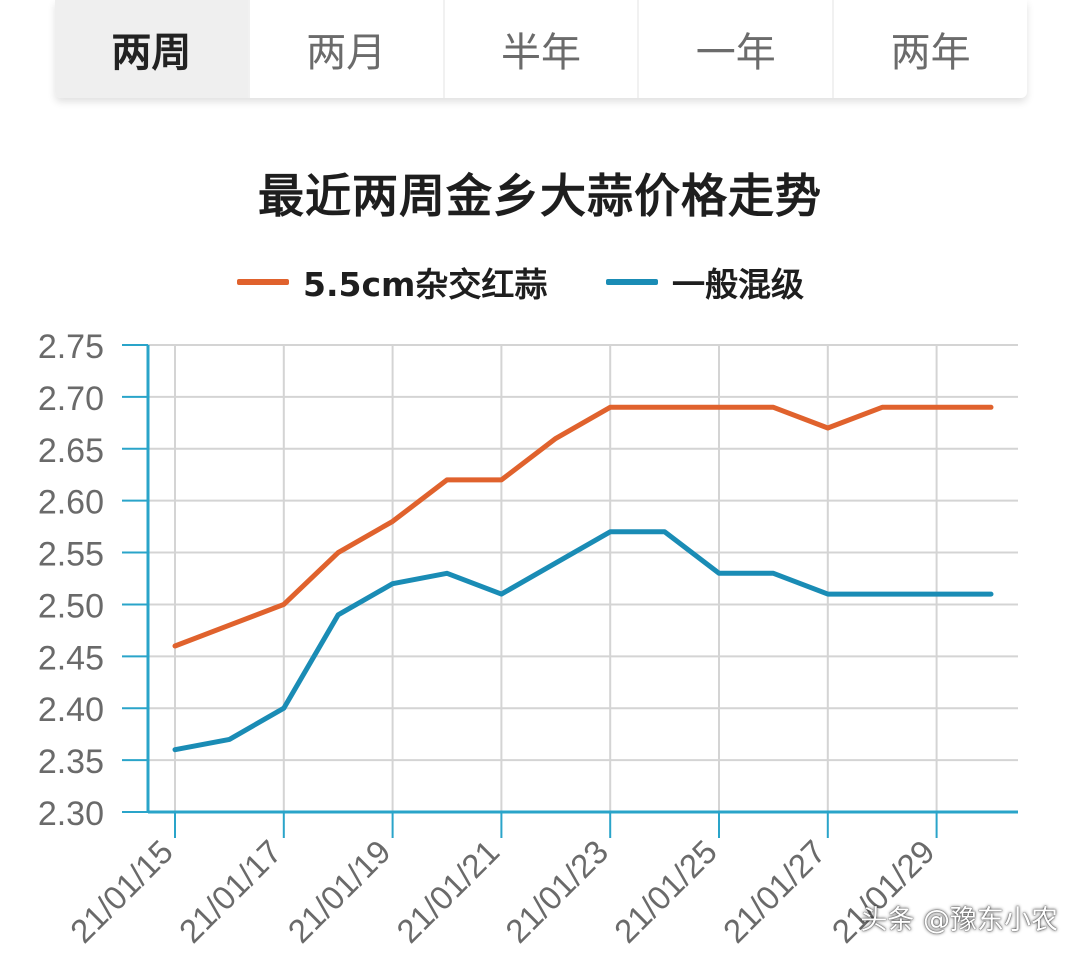  I want to click on x-tick-label: 21/01/15, so click(121, 891).